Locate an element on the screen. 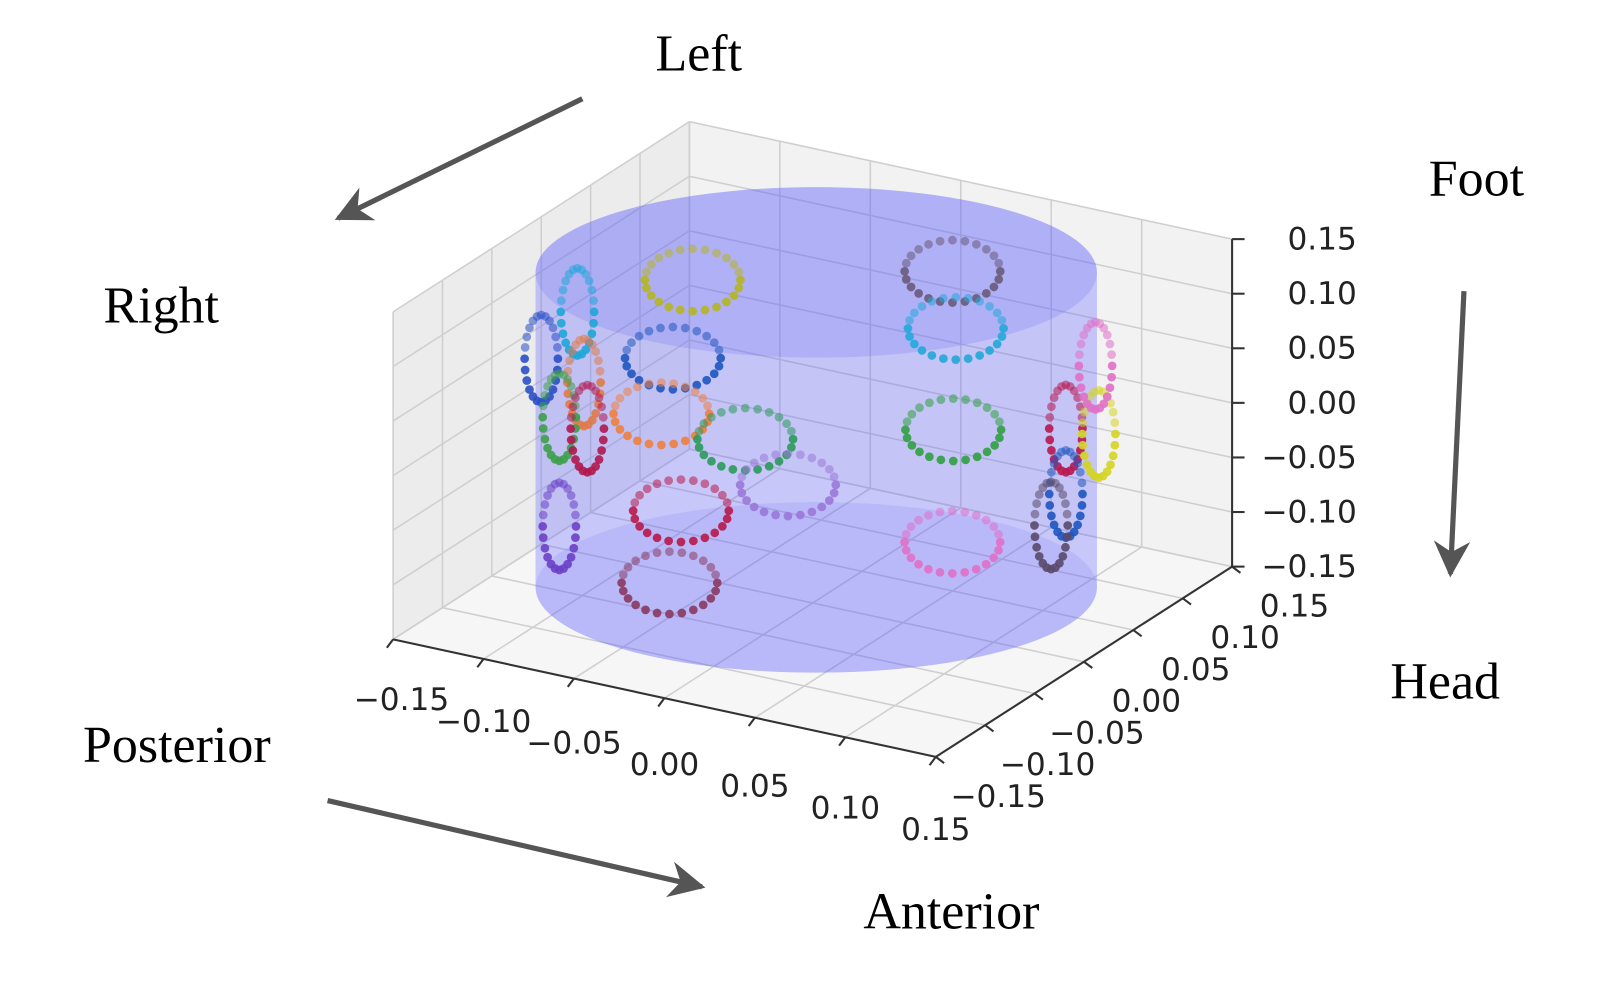 Image resolution: width=1620 pixels, height=996 pixels. x-tick-label: 0.00 is located at coordinates (664, 765).